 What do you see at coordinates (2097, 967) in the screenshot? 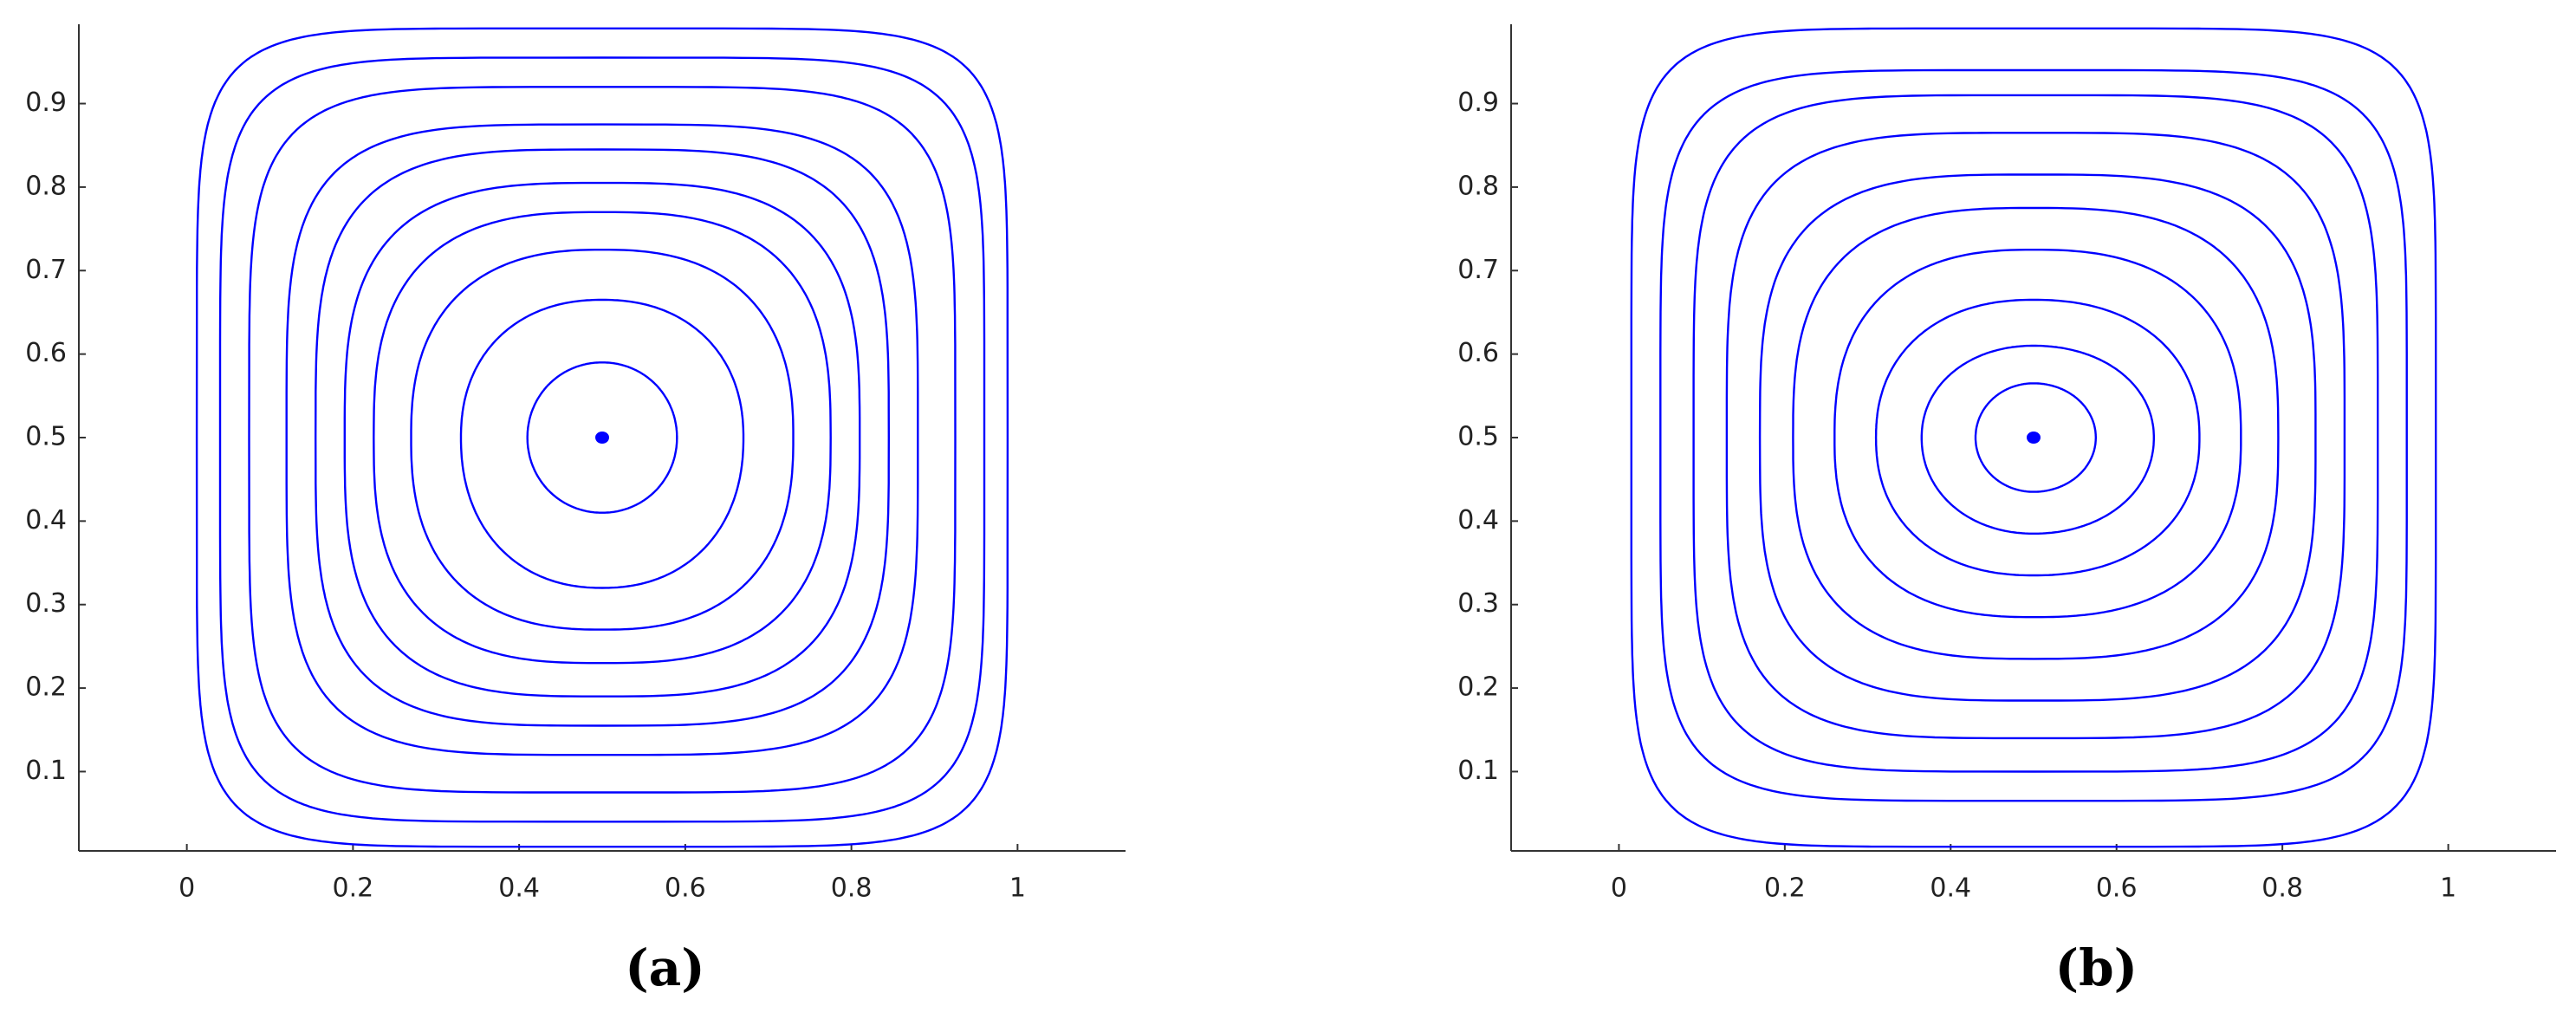
I see `panel-caption: (b)` at bounding box center [2097, 967].